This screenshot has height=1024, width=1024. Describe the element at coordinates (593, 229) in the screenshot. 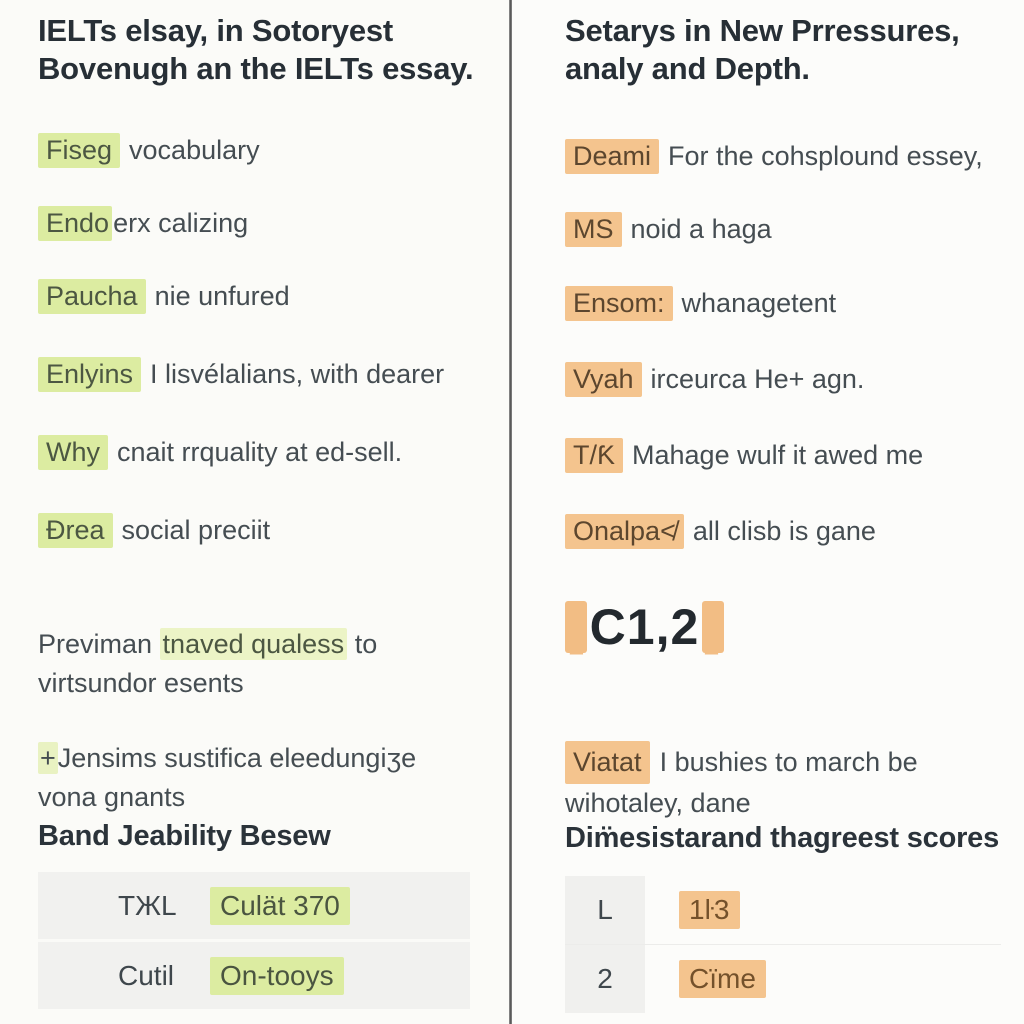

I see `highlight-chip: MS` at that location.